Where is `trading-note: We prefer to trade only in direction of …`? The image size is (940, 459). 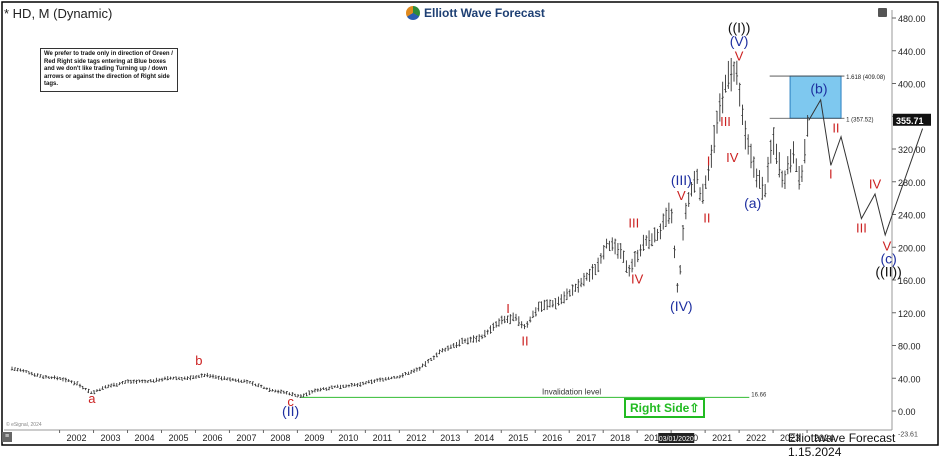
trading-note: We prefer to trade only in direction of … is located at coordinates (109, 70).